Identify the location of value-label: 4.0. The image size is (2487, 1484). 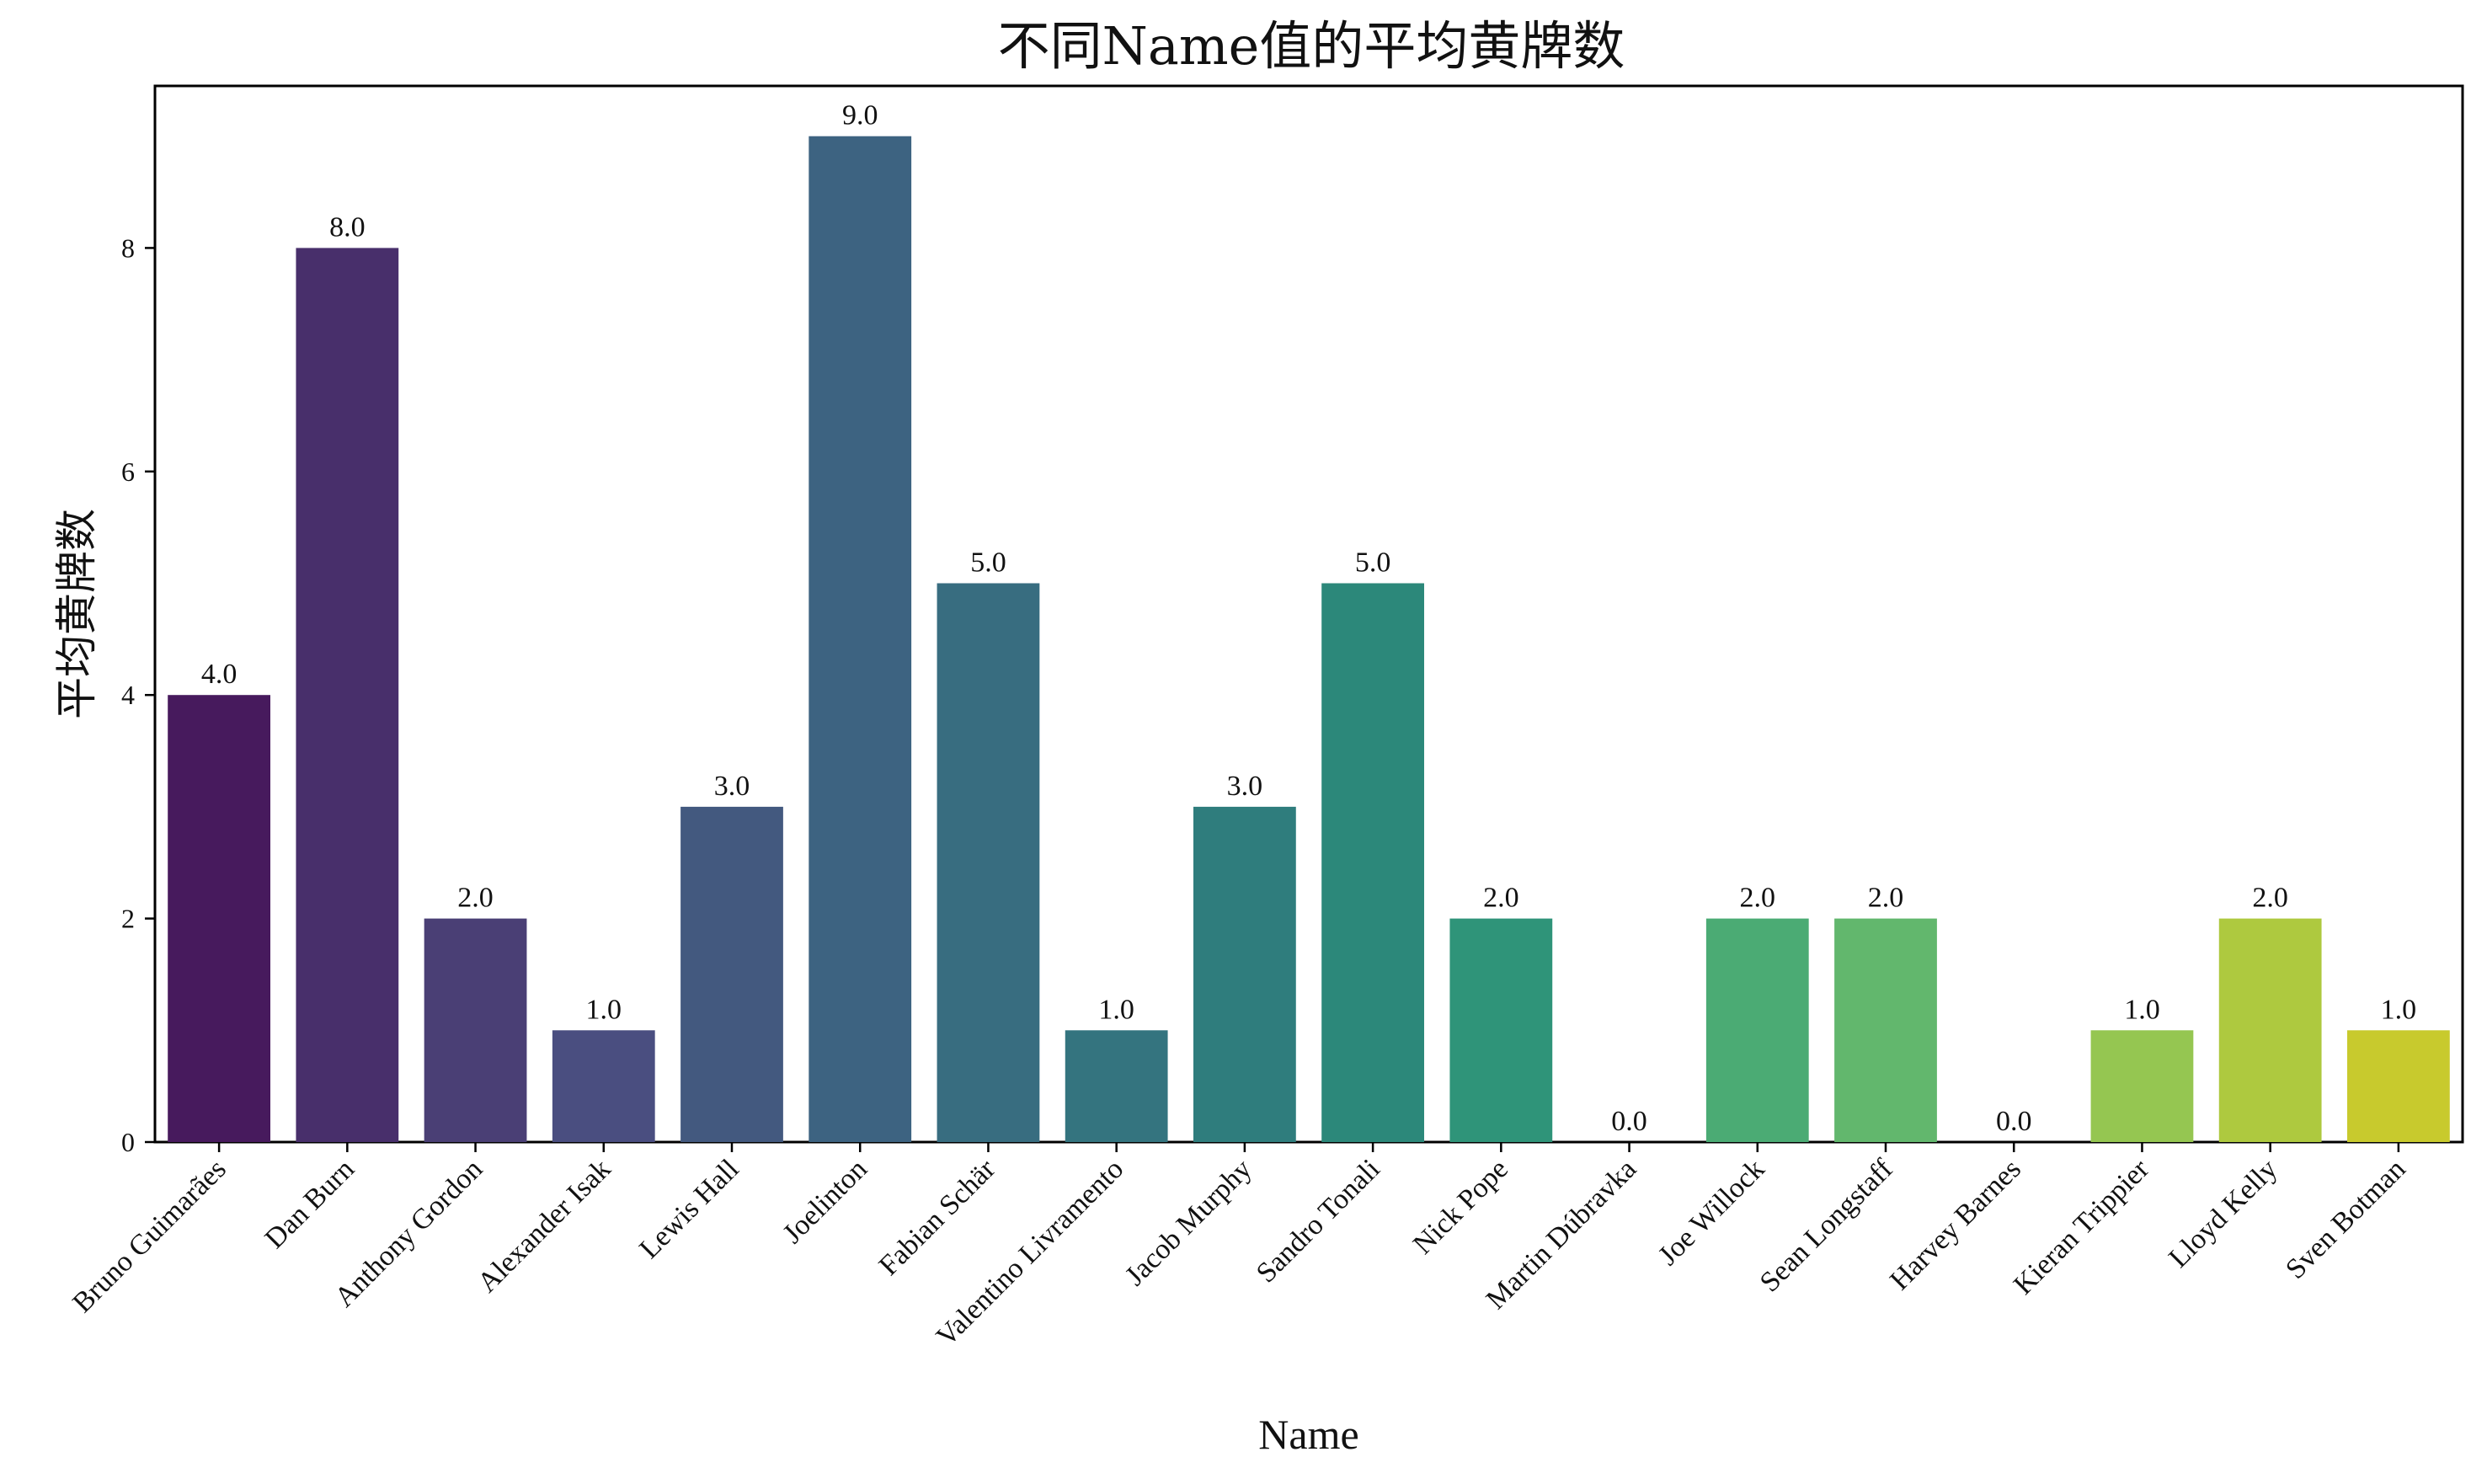
(219, 675).